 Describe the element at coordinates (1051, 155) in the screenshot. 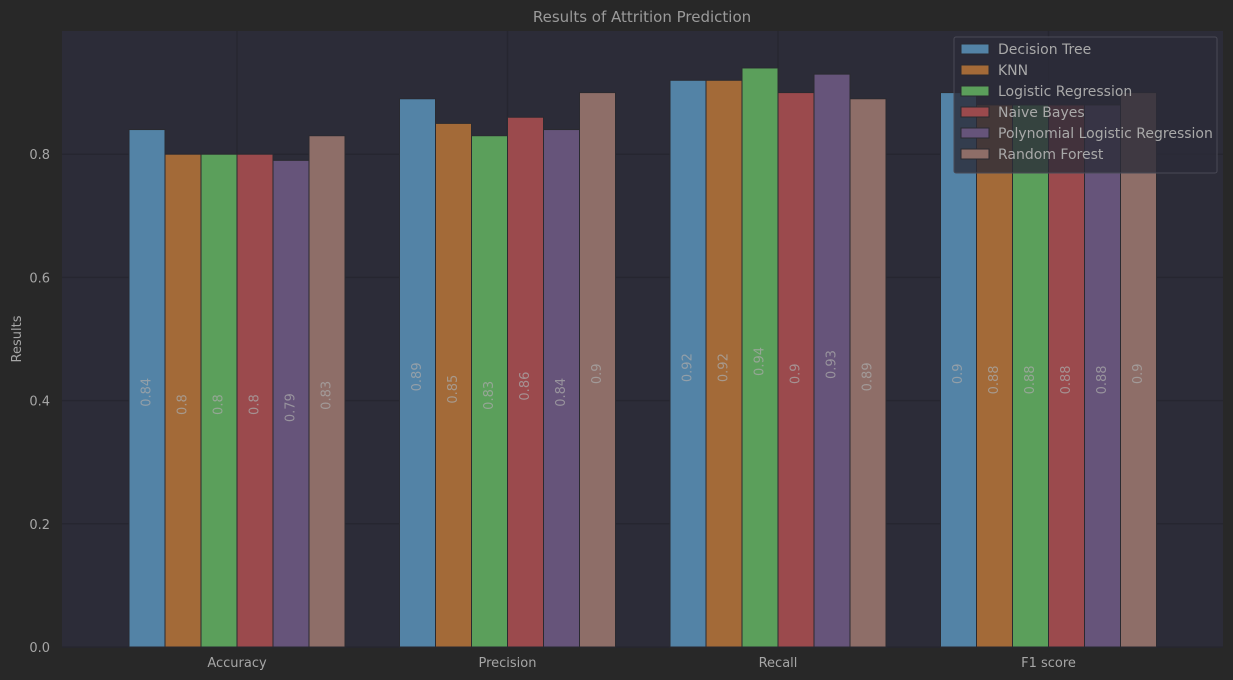

I see `legend-label: Random Forest` at that location.